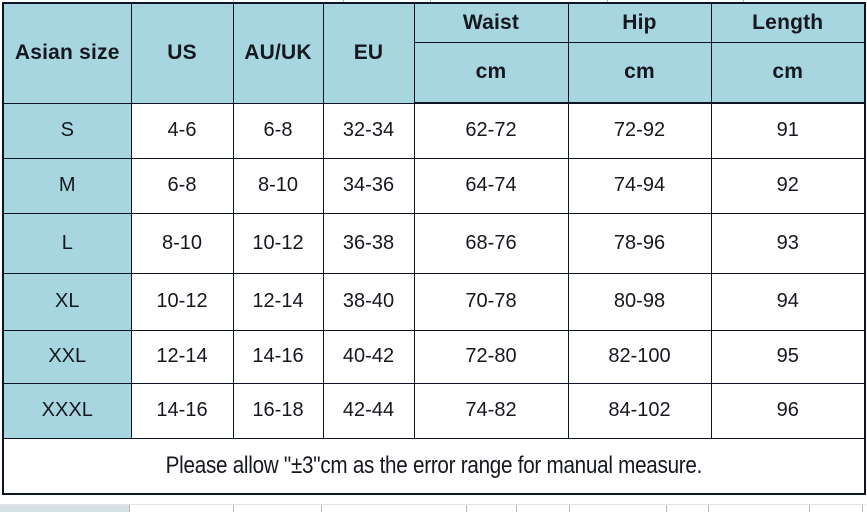  What do you see at coordinates (491, 301) in the screenshot?
I see `waist-value: 70-78` at bounding box center [491, 301].